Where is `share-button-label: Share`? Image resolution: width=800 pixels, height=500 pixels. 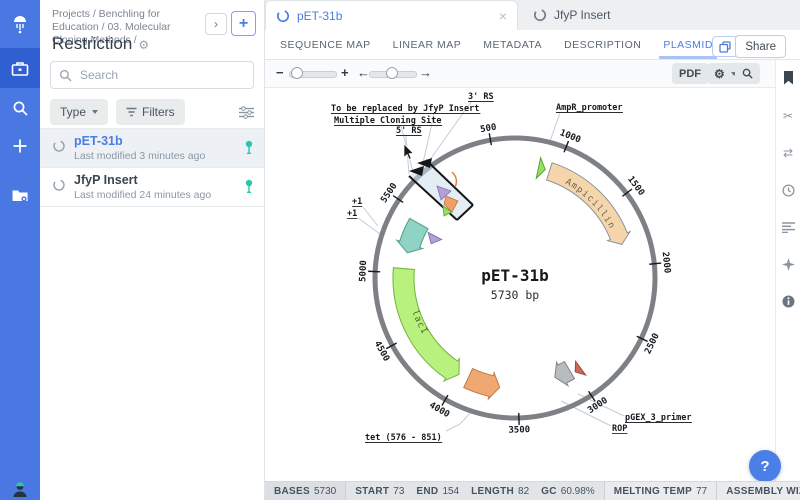 share-button-label: Share is located at coordinates (760, 46).